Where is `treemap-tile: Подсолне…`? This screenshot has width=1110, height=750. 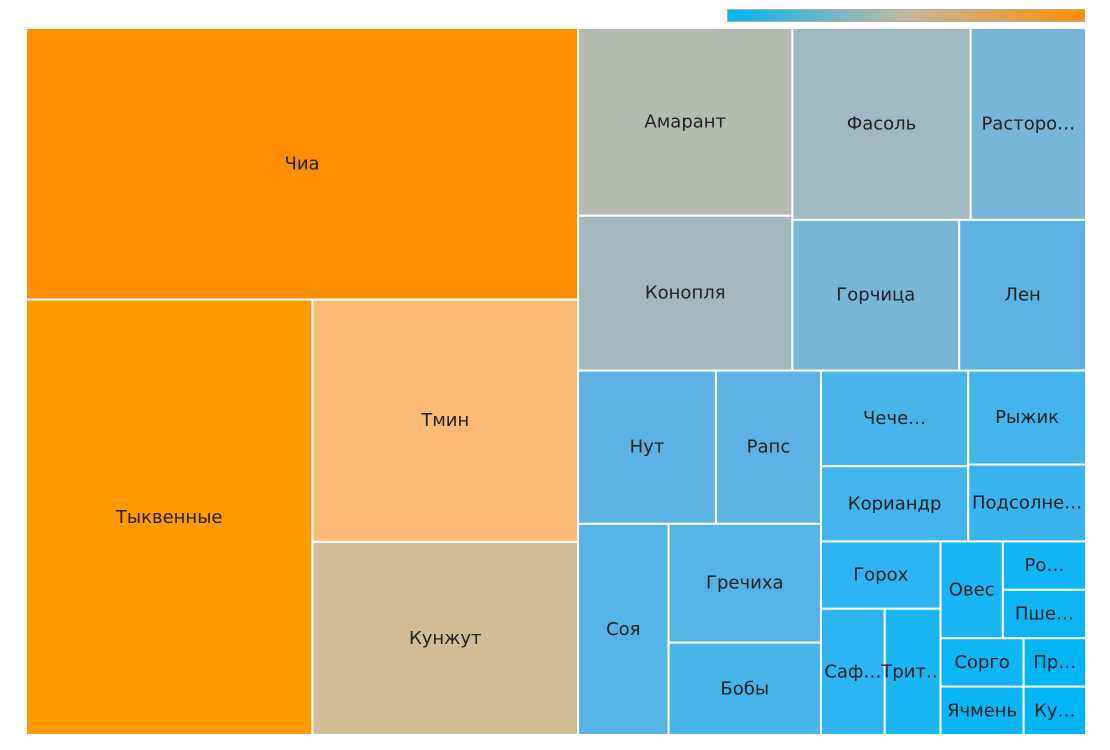 treemap-tile: Подсолне… is located at coordinates (1027, 503).